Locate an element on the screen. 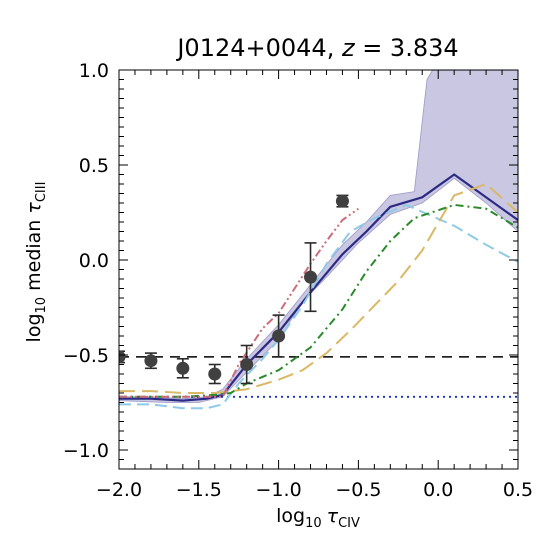  y-tick-label: −1.0 is located at coordinates (86, 451).